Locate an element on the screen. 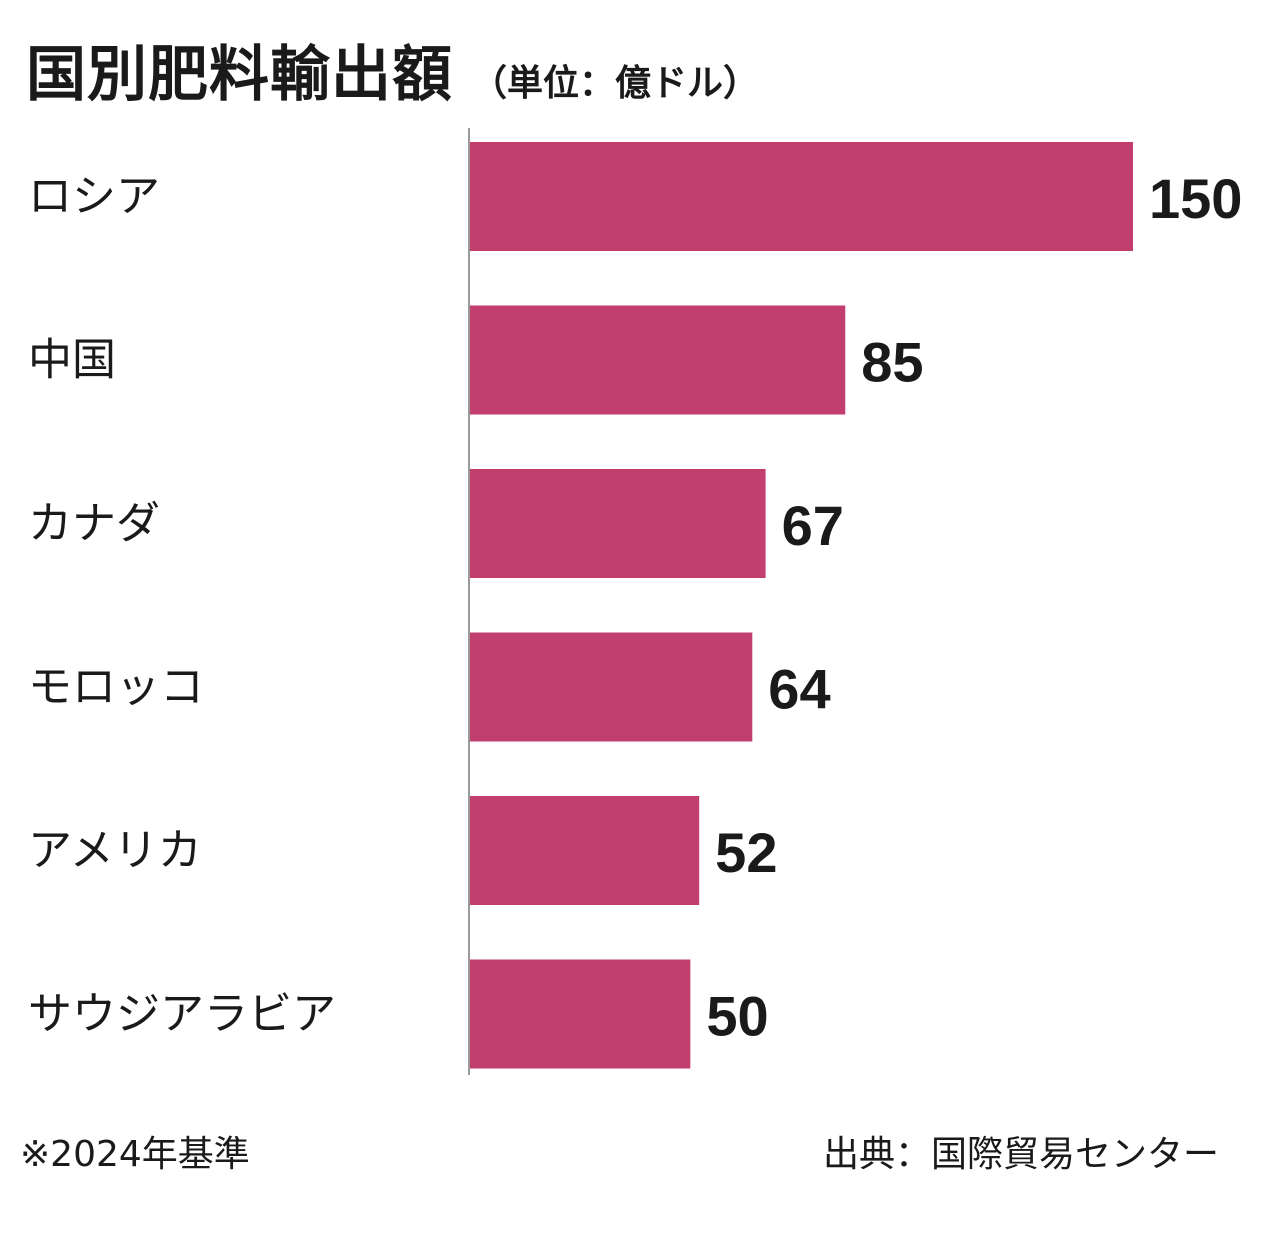 Image resolution: width=1271 pixels, height=1237 pixels. category-label: サウジアラビア is located at coordinates (182, 1014).